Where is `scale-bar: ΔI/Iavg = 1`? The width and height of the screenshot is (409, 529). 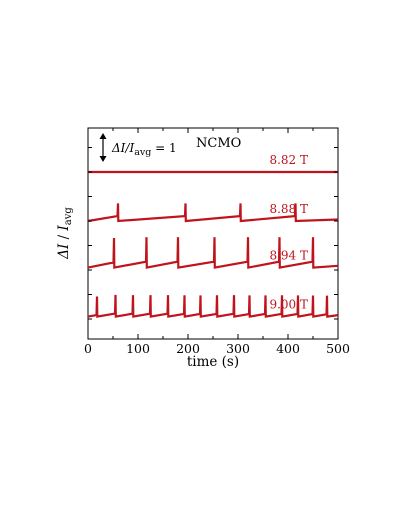 scale-bar: ΔI/Iavg = 1 is located at coordinates (138, 147).